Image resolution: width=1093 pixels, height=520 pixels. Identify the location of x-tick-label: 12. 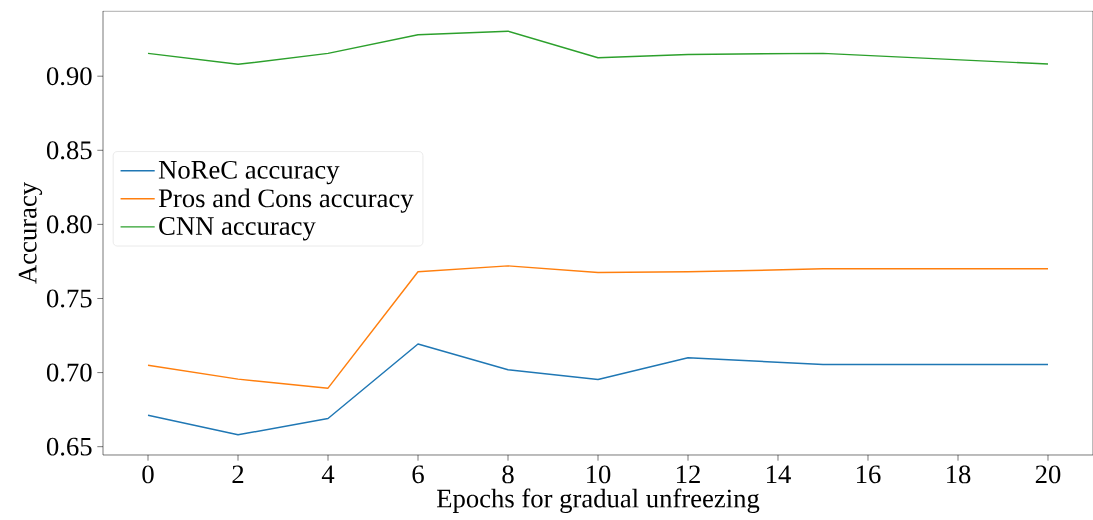
(688, 474).